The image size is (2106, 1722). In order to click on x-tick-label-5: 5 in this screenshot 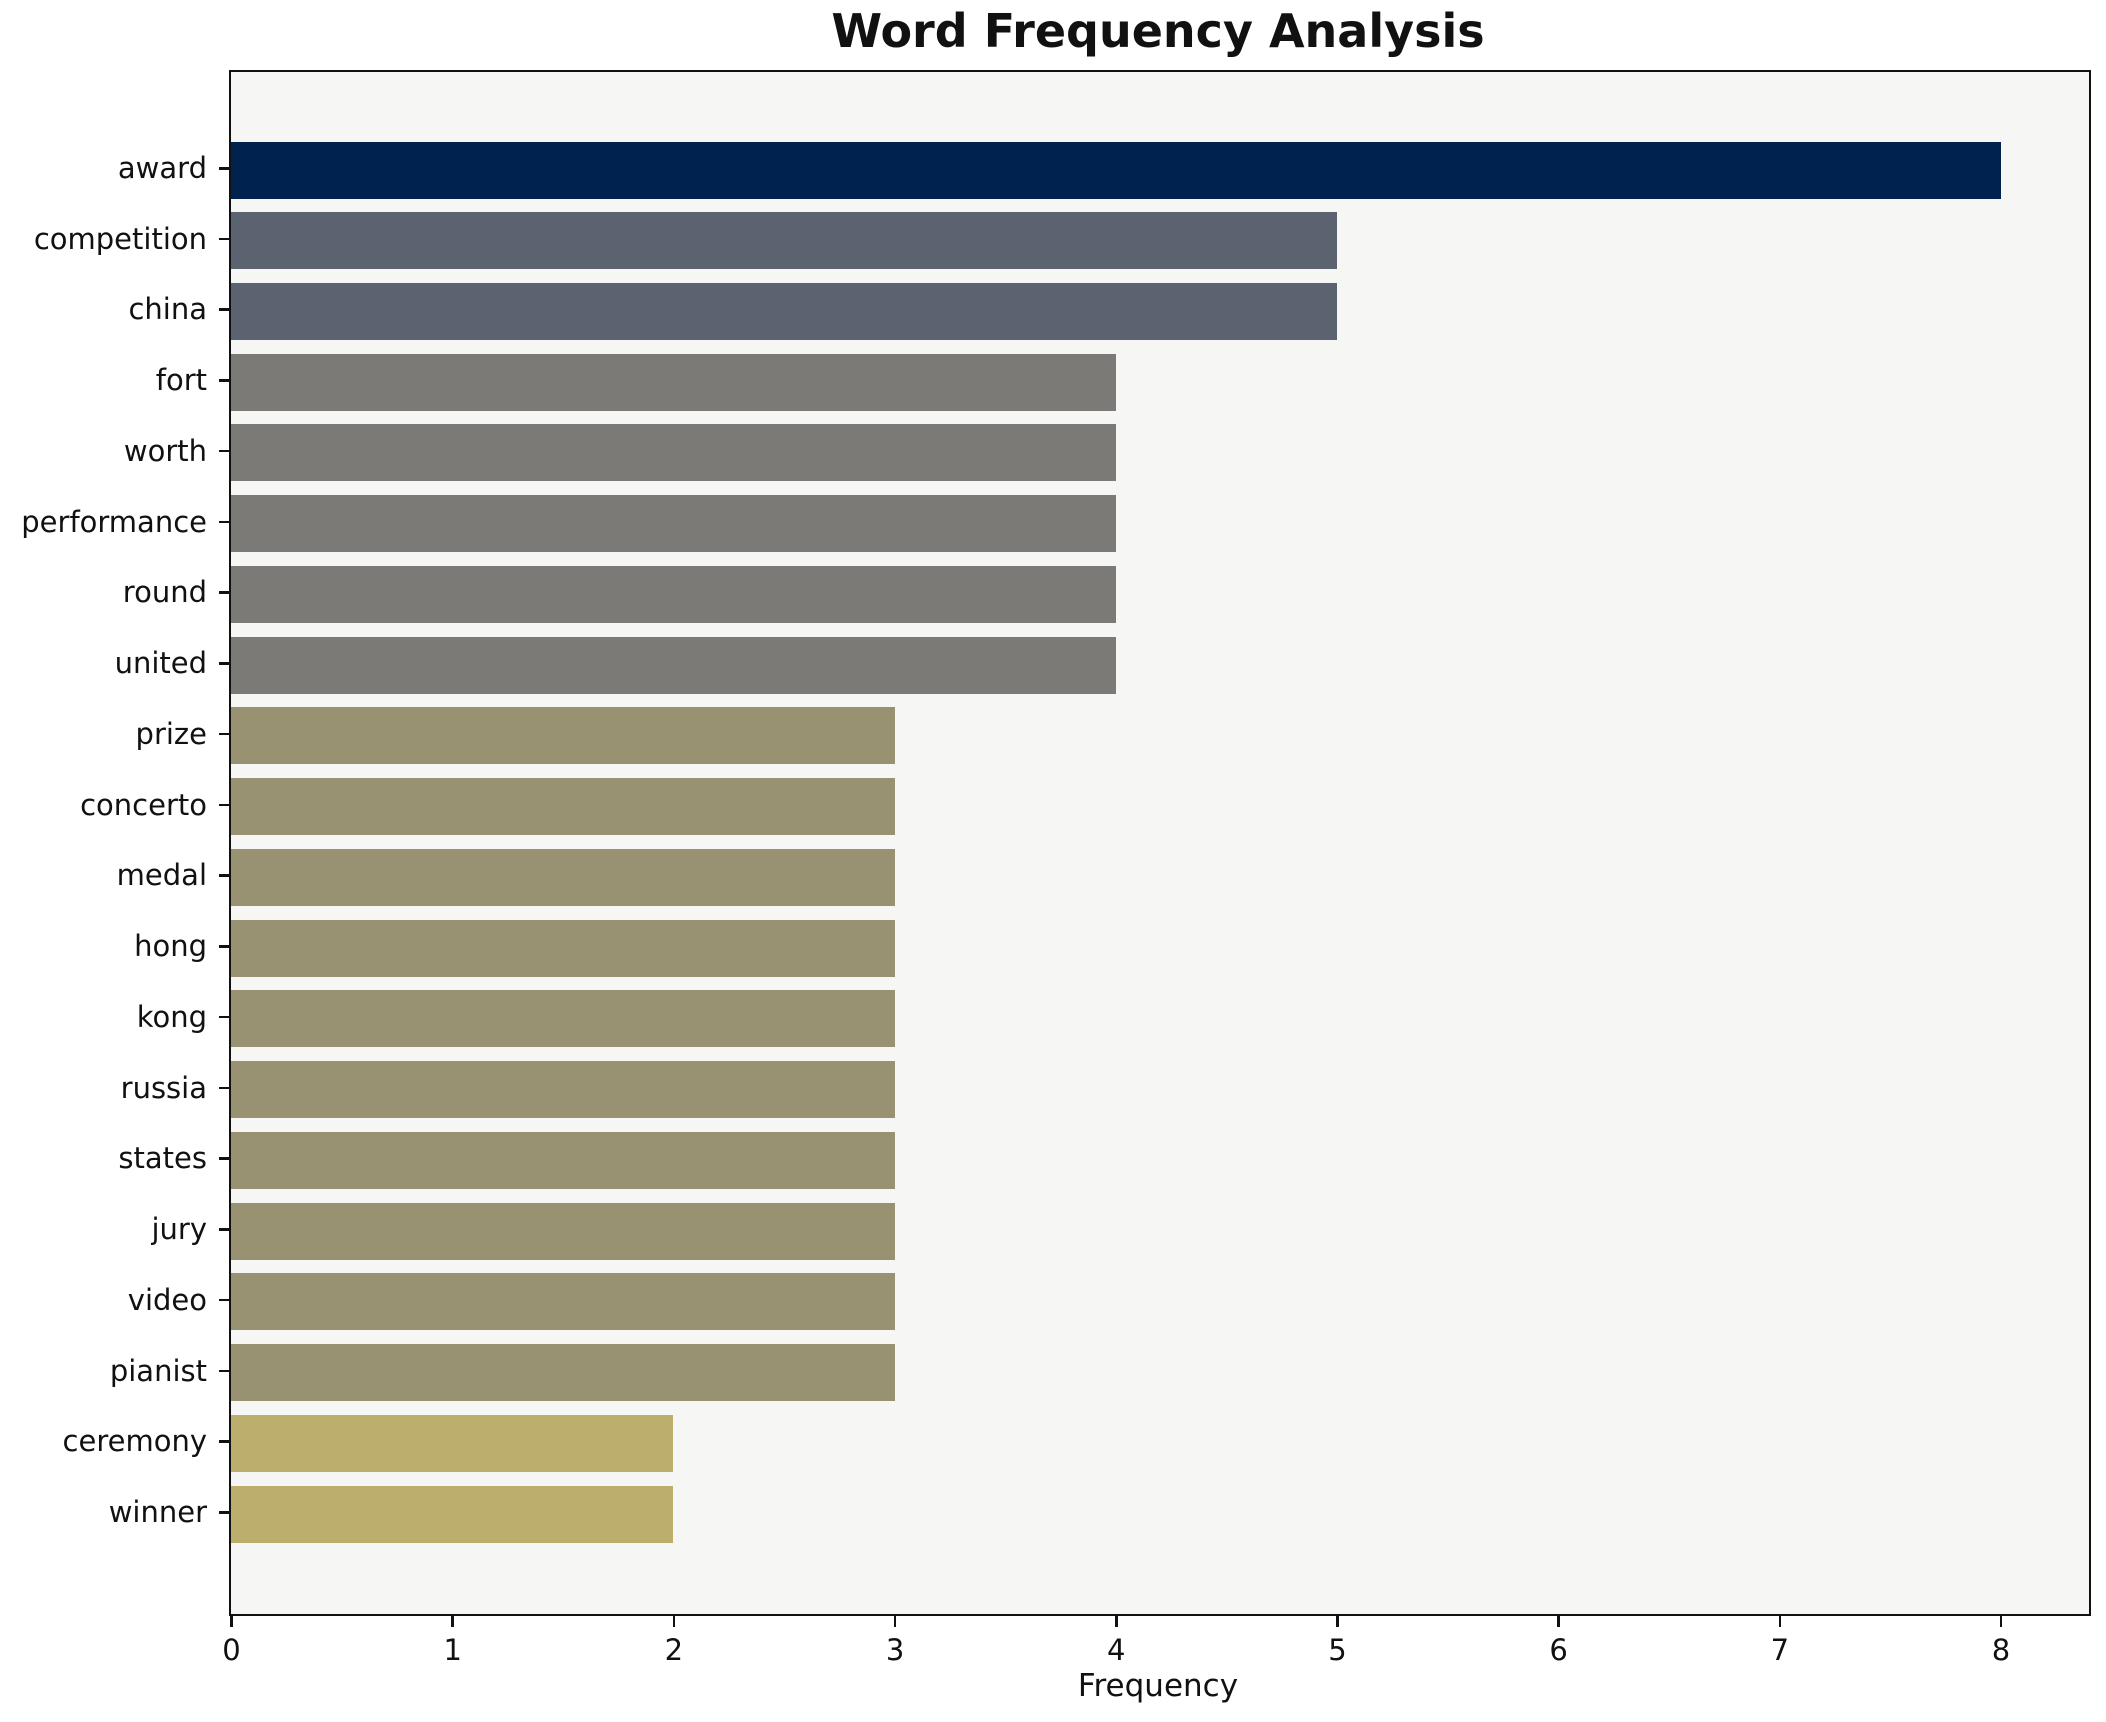, I will do `click(1337, 1650)`.